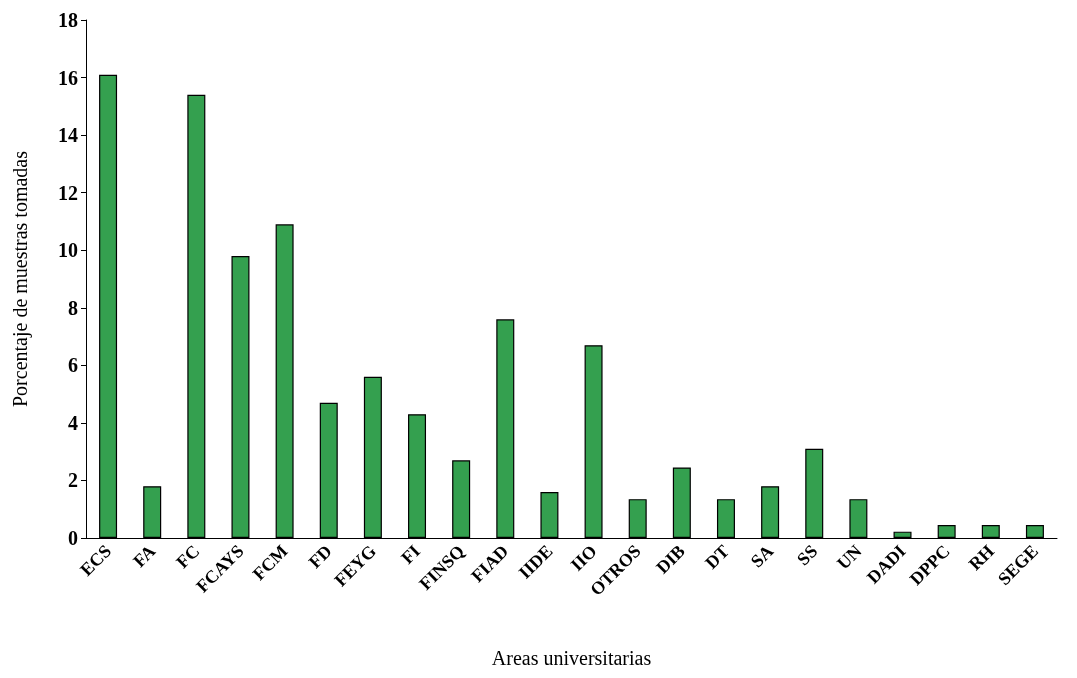  What do you see at coordinates (73, 365) in the screenshot?
I see `y-tick-label: 6` at bounding box center [73, 365].